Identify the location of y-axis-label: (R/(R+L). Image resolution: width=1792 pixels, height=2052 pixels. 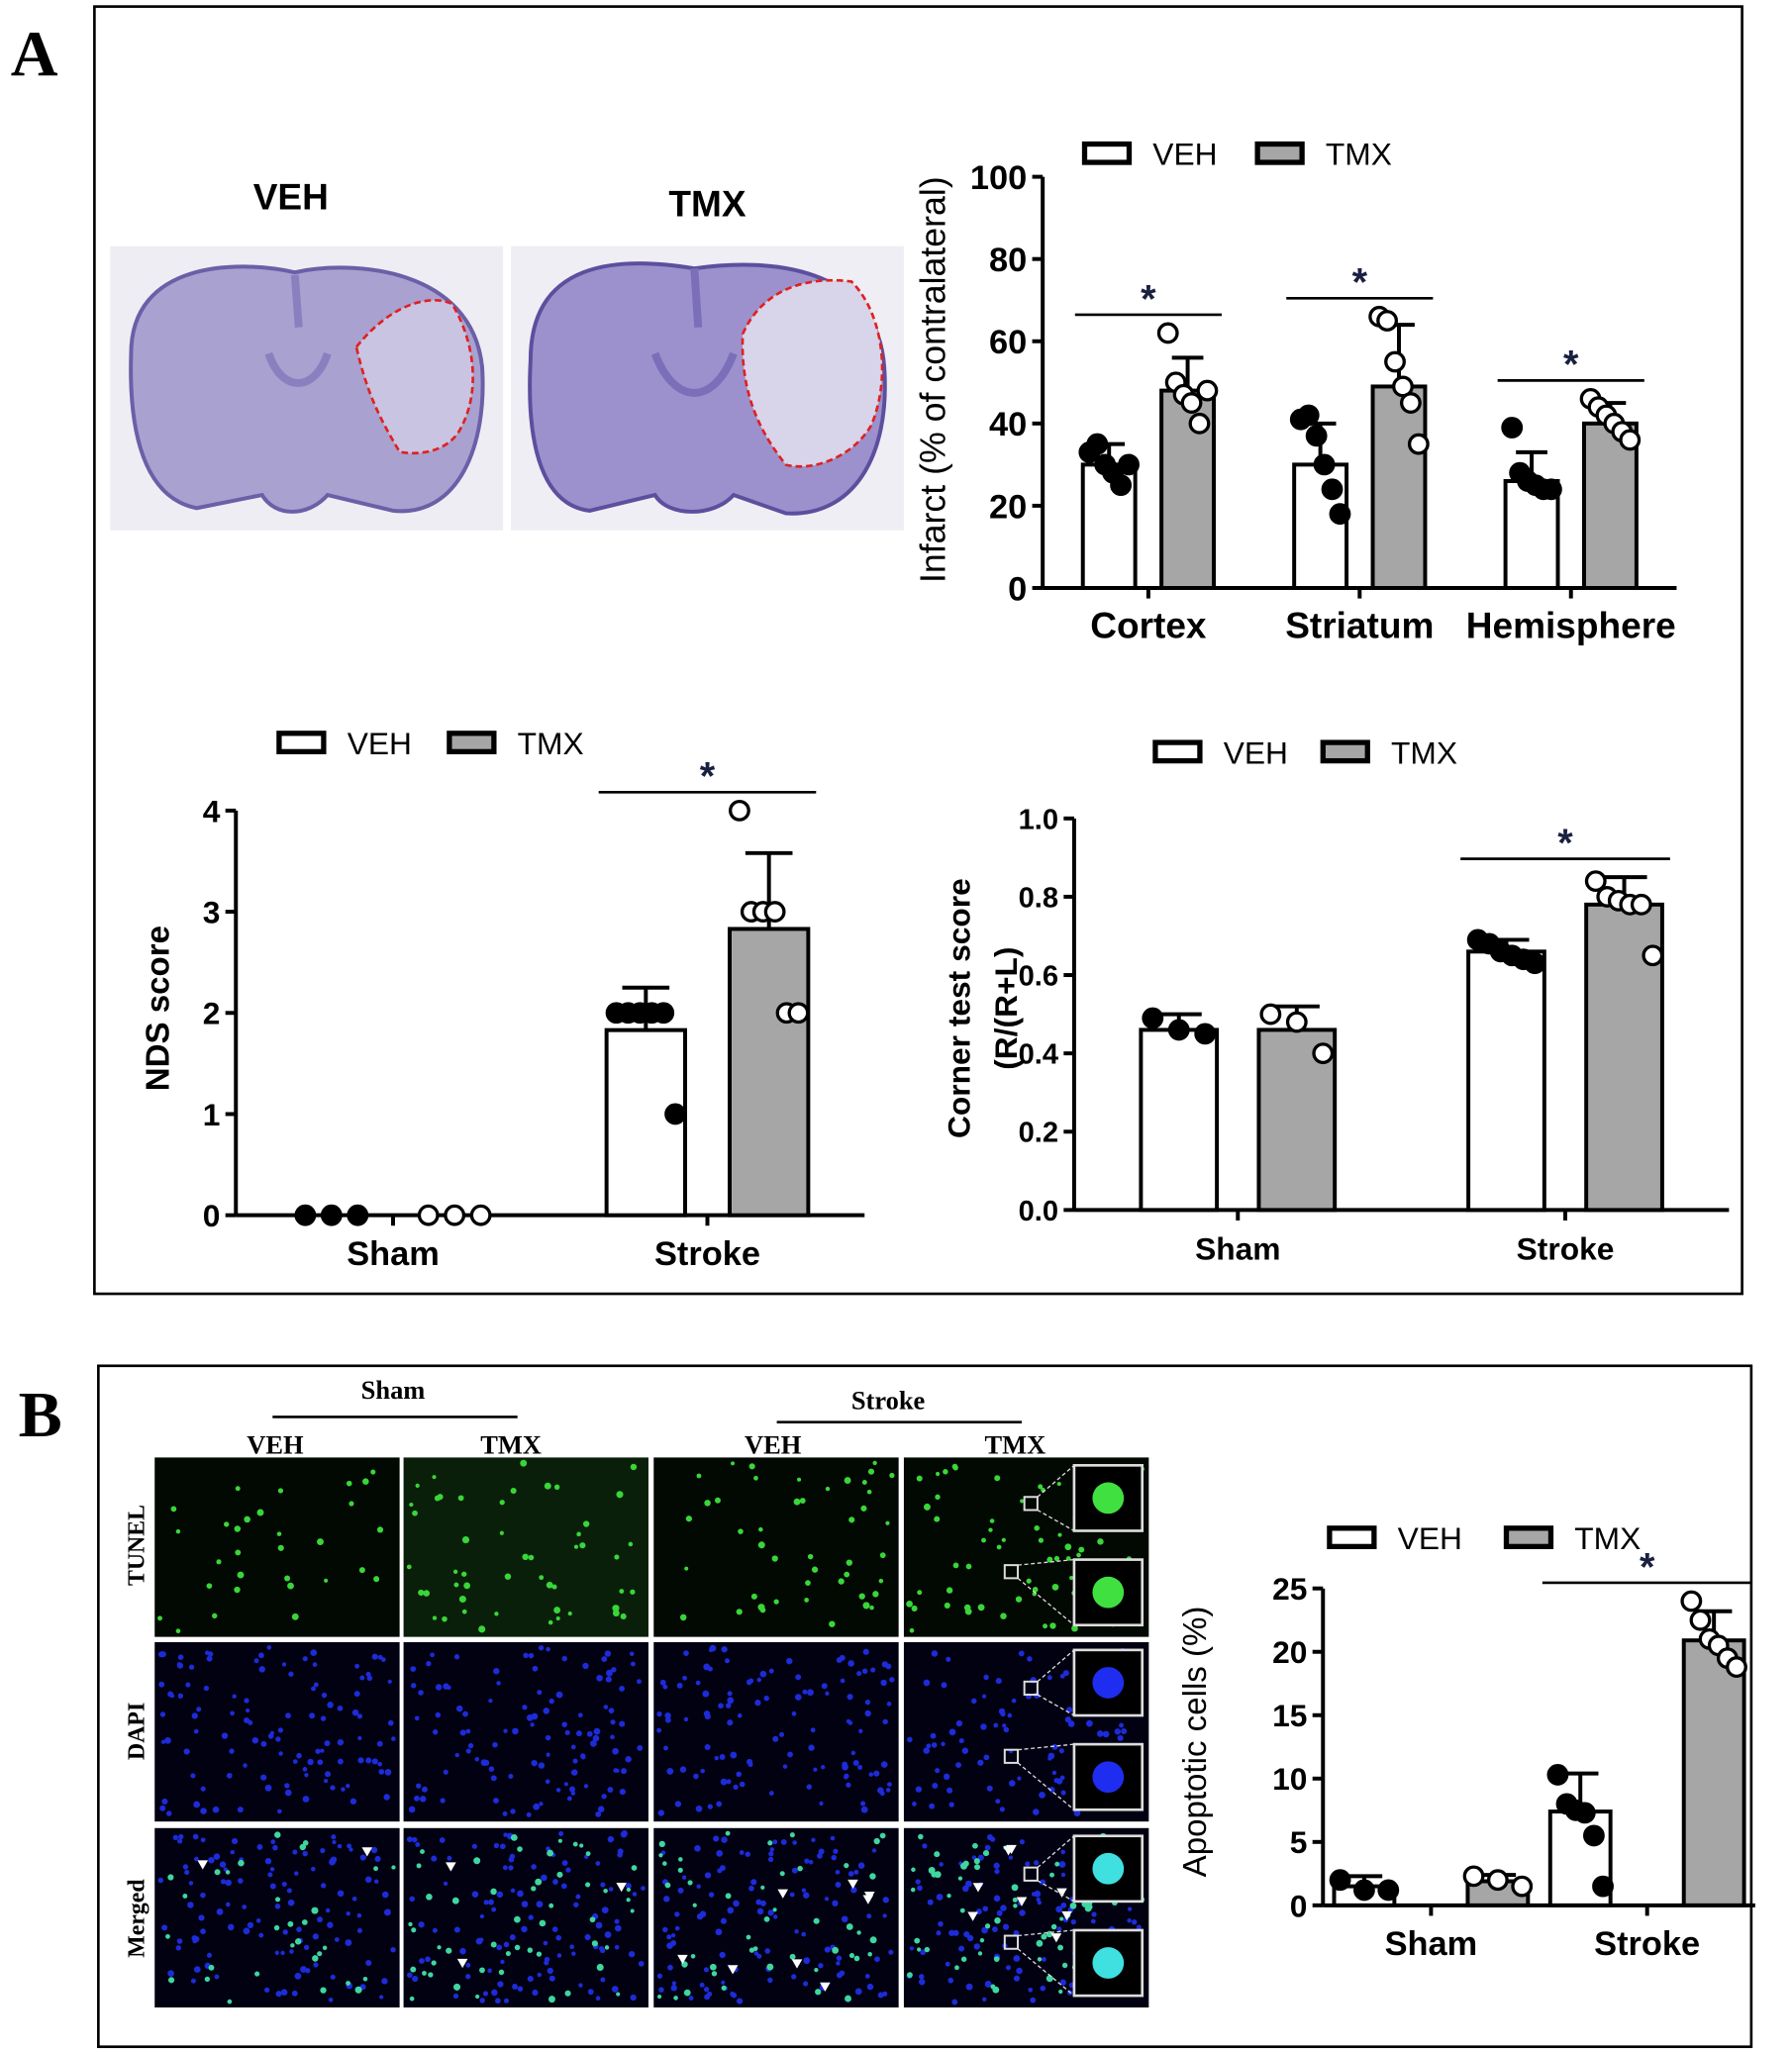
(1006, 1009).